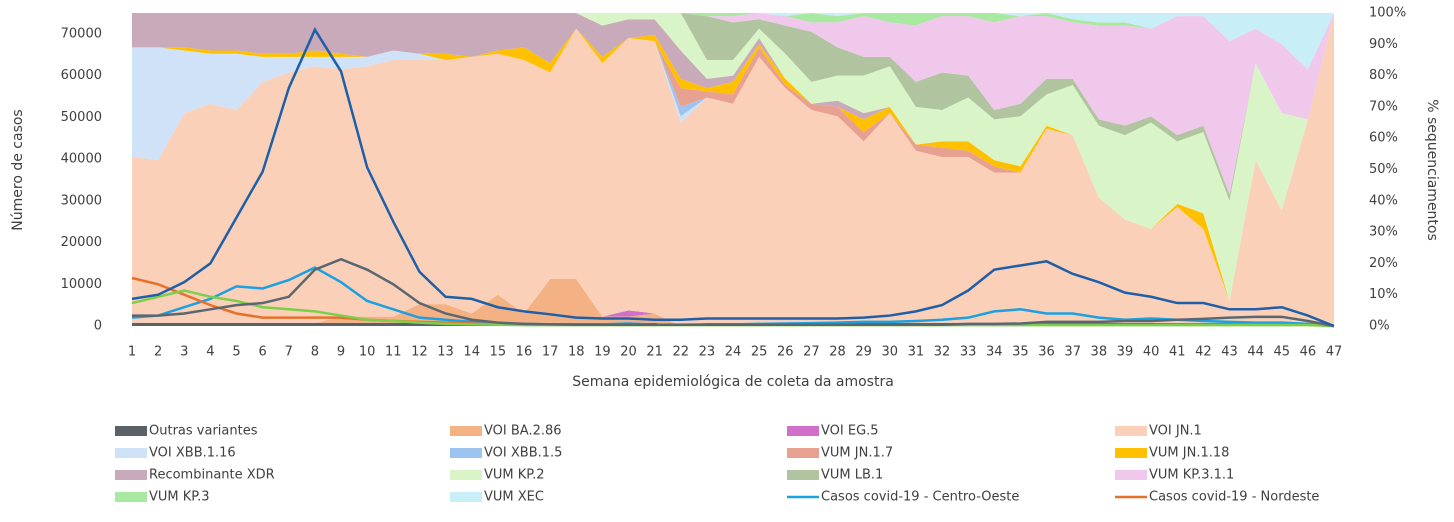  I want to click on y-tick-label: 0, so click(98, 326).